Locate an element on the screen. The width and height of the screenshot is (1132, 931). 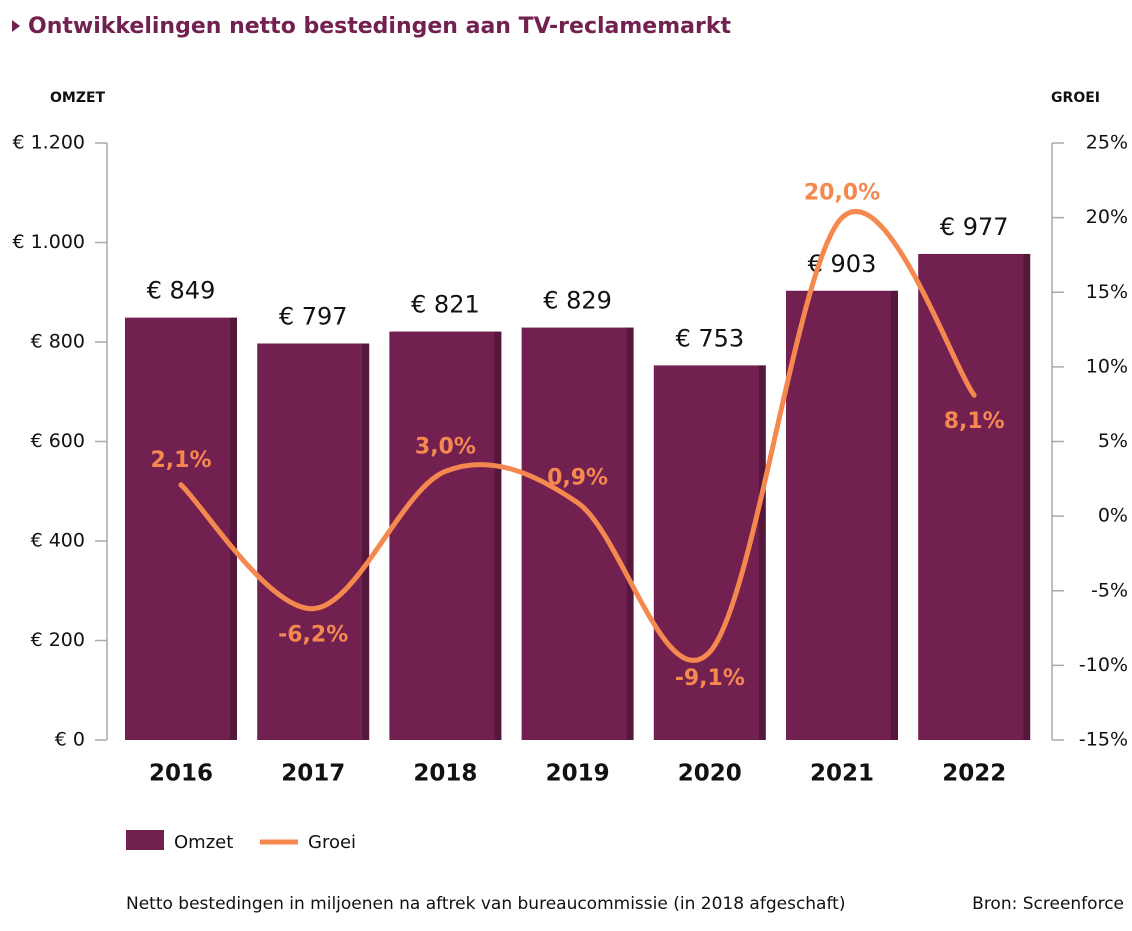
x-tick-label: 2022 is located at coordinates (974, 774).